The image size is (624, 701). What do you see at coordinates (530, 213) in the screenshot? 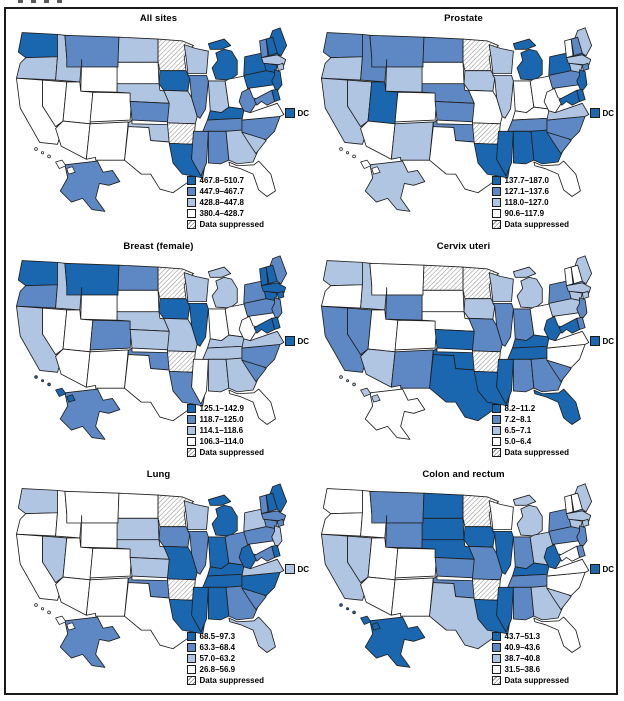
I see `legend-item: 90.6–117.9` at bounding box center [530, 213].